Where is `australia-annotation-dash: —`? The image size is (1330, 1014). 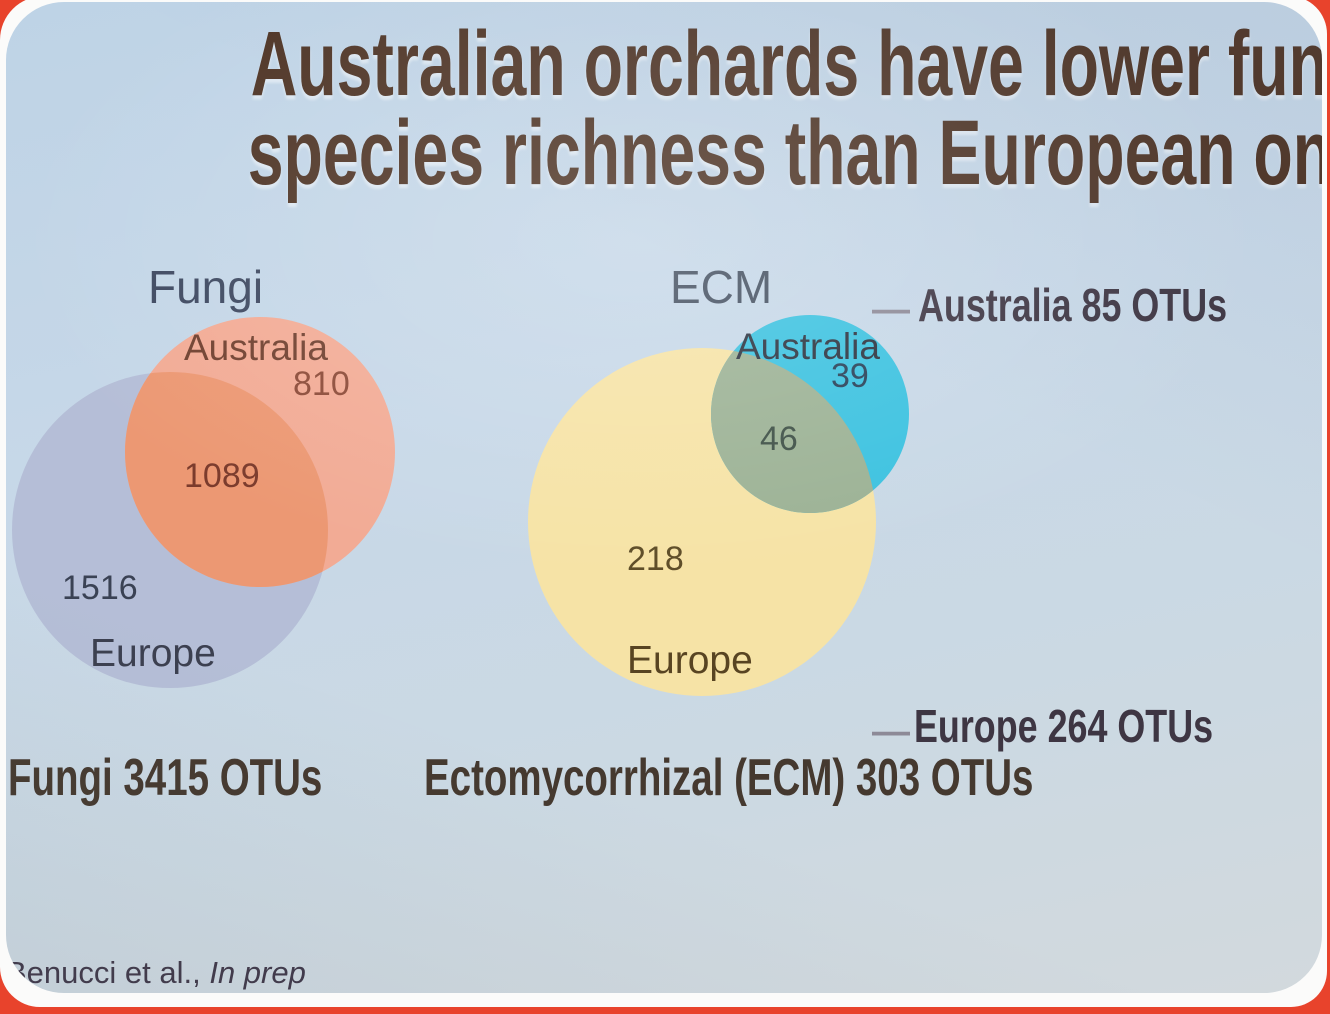 australia-annotation-dash: — is located at coordinates (891, 310).